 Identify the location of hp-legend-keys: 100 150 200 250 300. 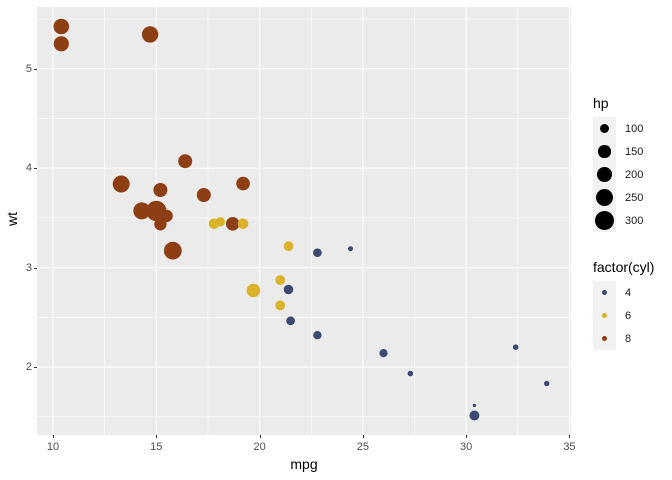
(618, 174).